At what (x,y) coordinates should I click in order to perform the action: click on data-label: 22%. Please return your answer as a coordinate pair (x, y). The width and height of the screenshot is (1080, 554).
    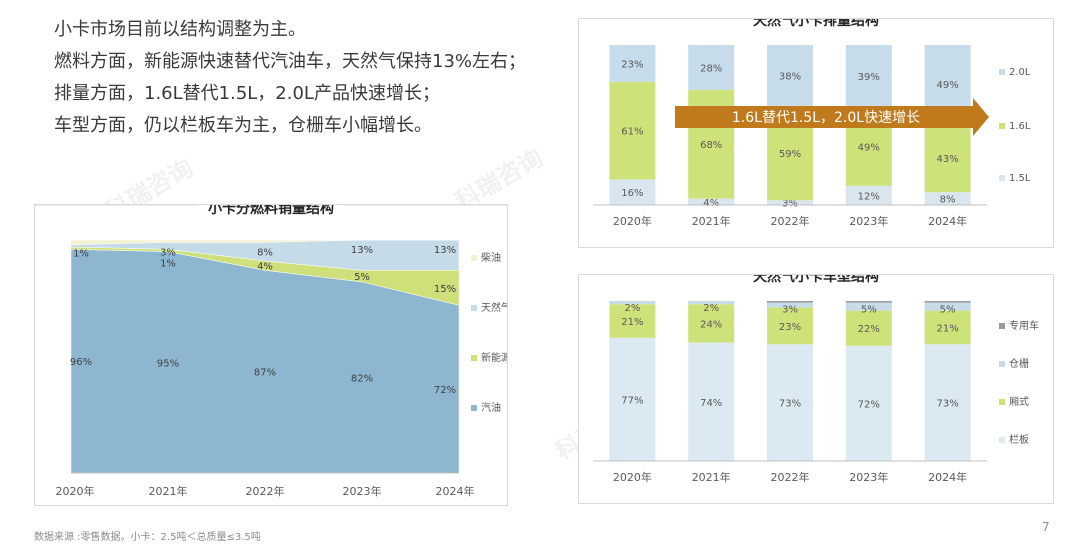
    Looking at the image, I should click on (869, 329).